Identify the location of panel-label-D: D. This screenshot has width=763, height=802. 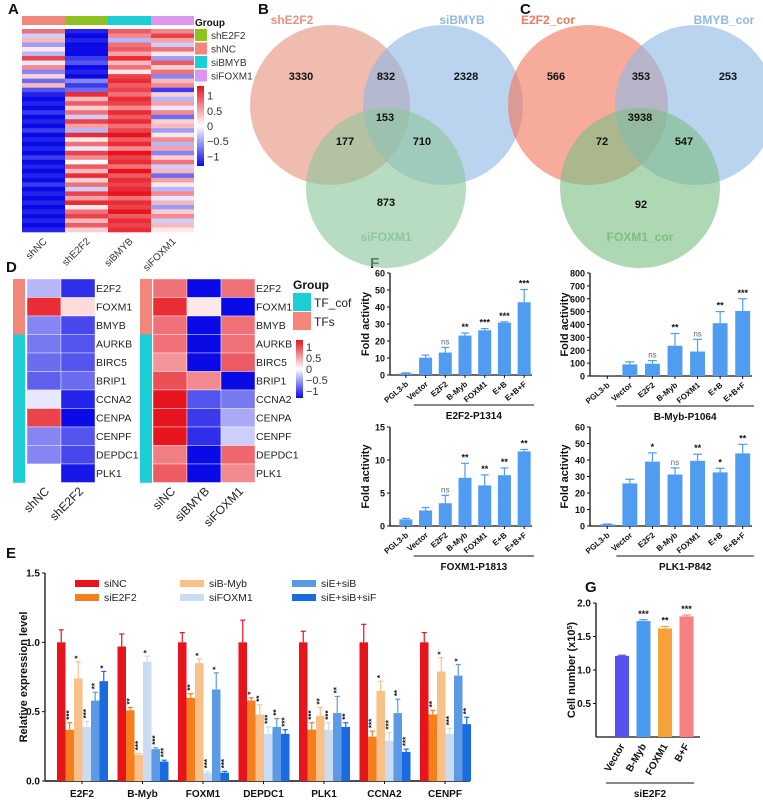
(11, 267).